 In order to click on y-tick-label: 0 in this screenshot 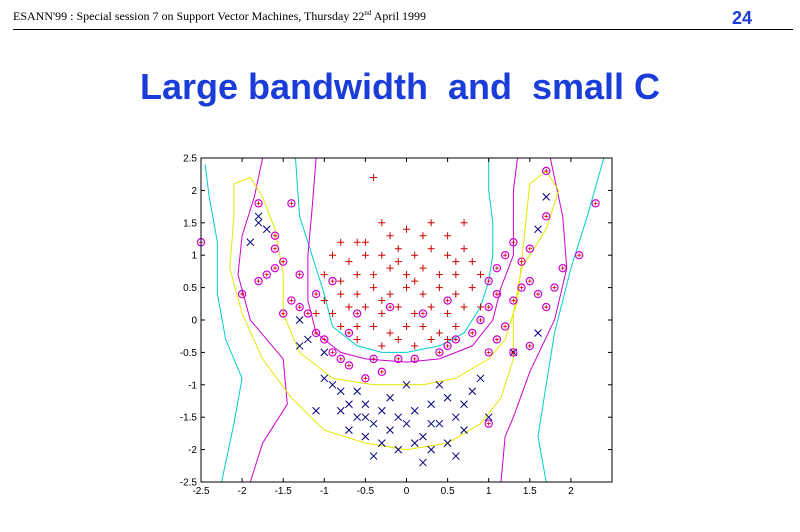, I will do `click(194, 321)`.